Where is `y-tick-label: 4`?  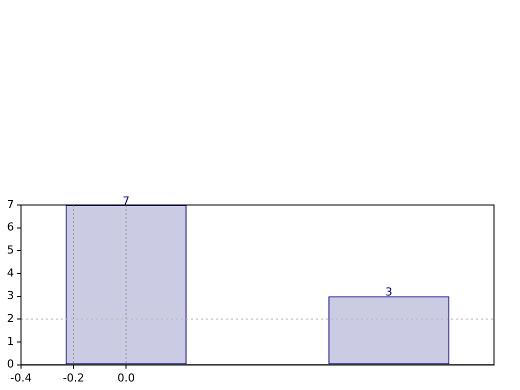
y-tick-label: 4 is located at coordinates (10, 273).